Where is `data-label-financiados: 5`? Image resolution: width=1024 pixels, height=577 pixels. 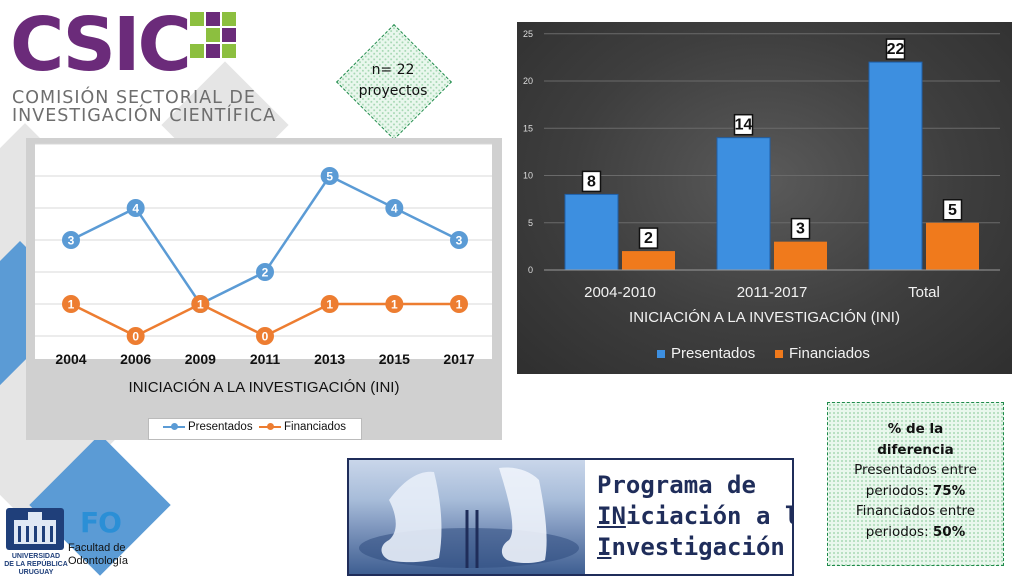 data-label-financiados: 5 is located at coordinates (952, 210).